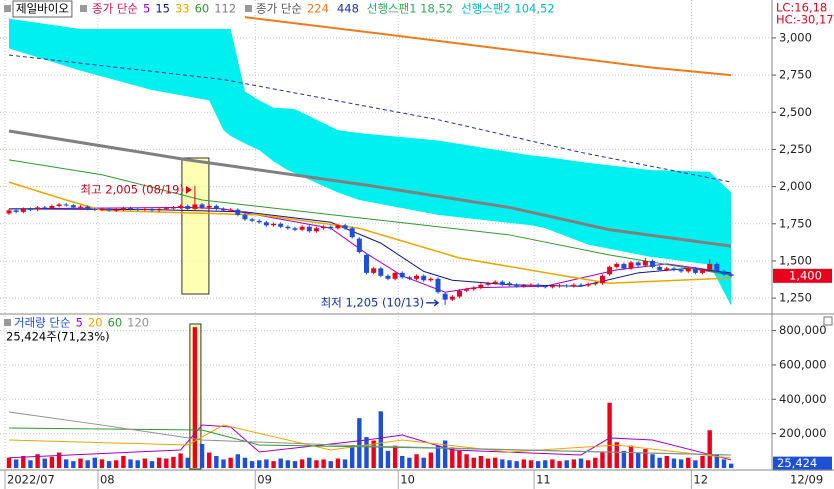 The width and height of the screenshot is (834, 489). Describe the element at coordinates (146, 9) in the screenshot. I see `legend-label: 5` at that location.